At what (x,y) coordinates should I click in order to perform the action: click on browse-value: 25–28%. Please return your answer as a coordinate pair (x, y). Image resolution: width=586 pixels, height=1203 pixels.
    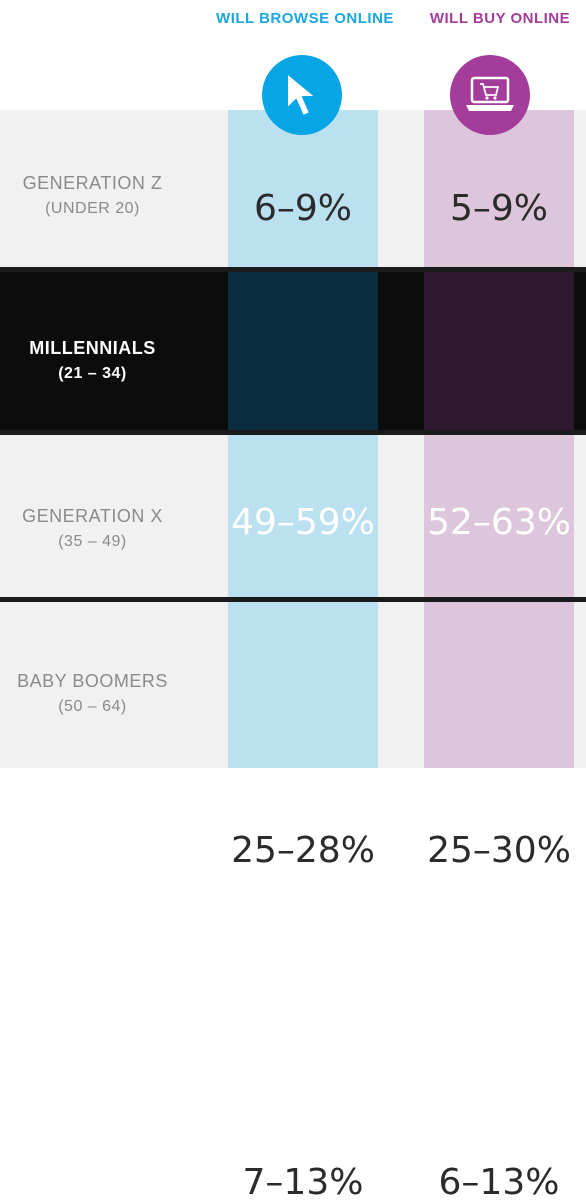
    Looking at the image, I should click on (303, 850).